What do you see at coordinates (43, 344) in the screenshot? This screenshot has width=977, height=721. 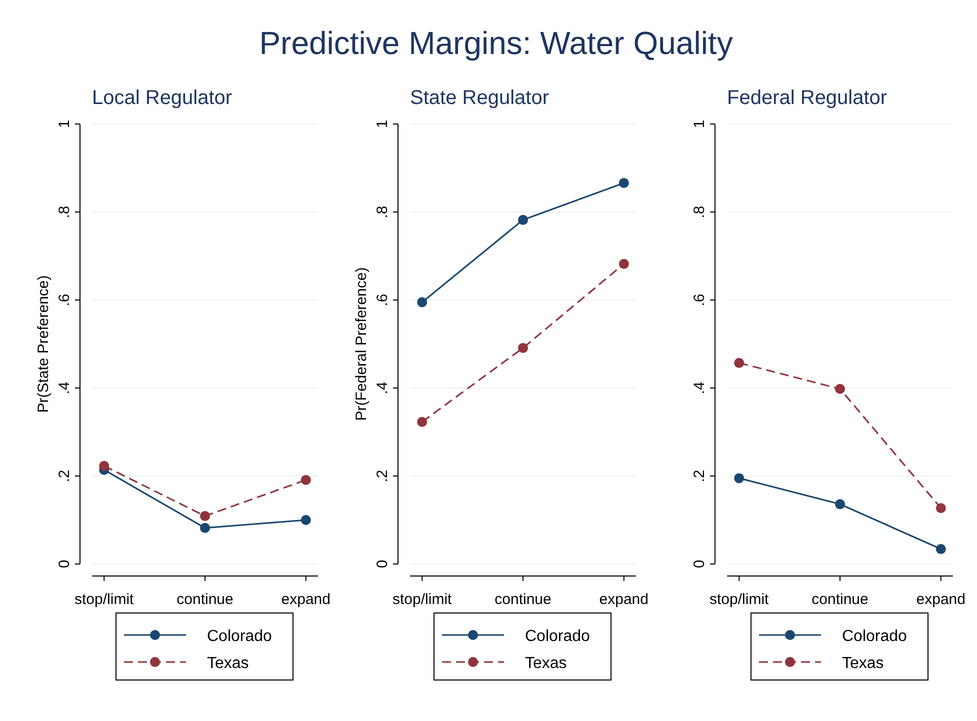 I see `y-axis-title: Pr(State Preference)` at bounding box center [43, 344].